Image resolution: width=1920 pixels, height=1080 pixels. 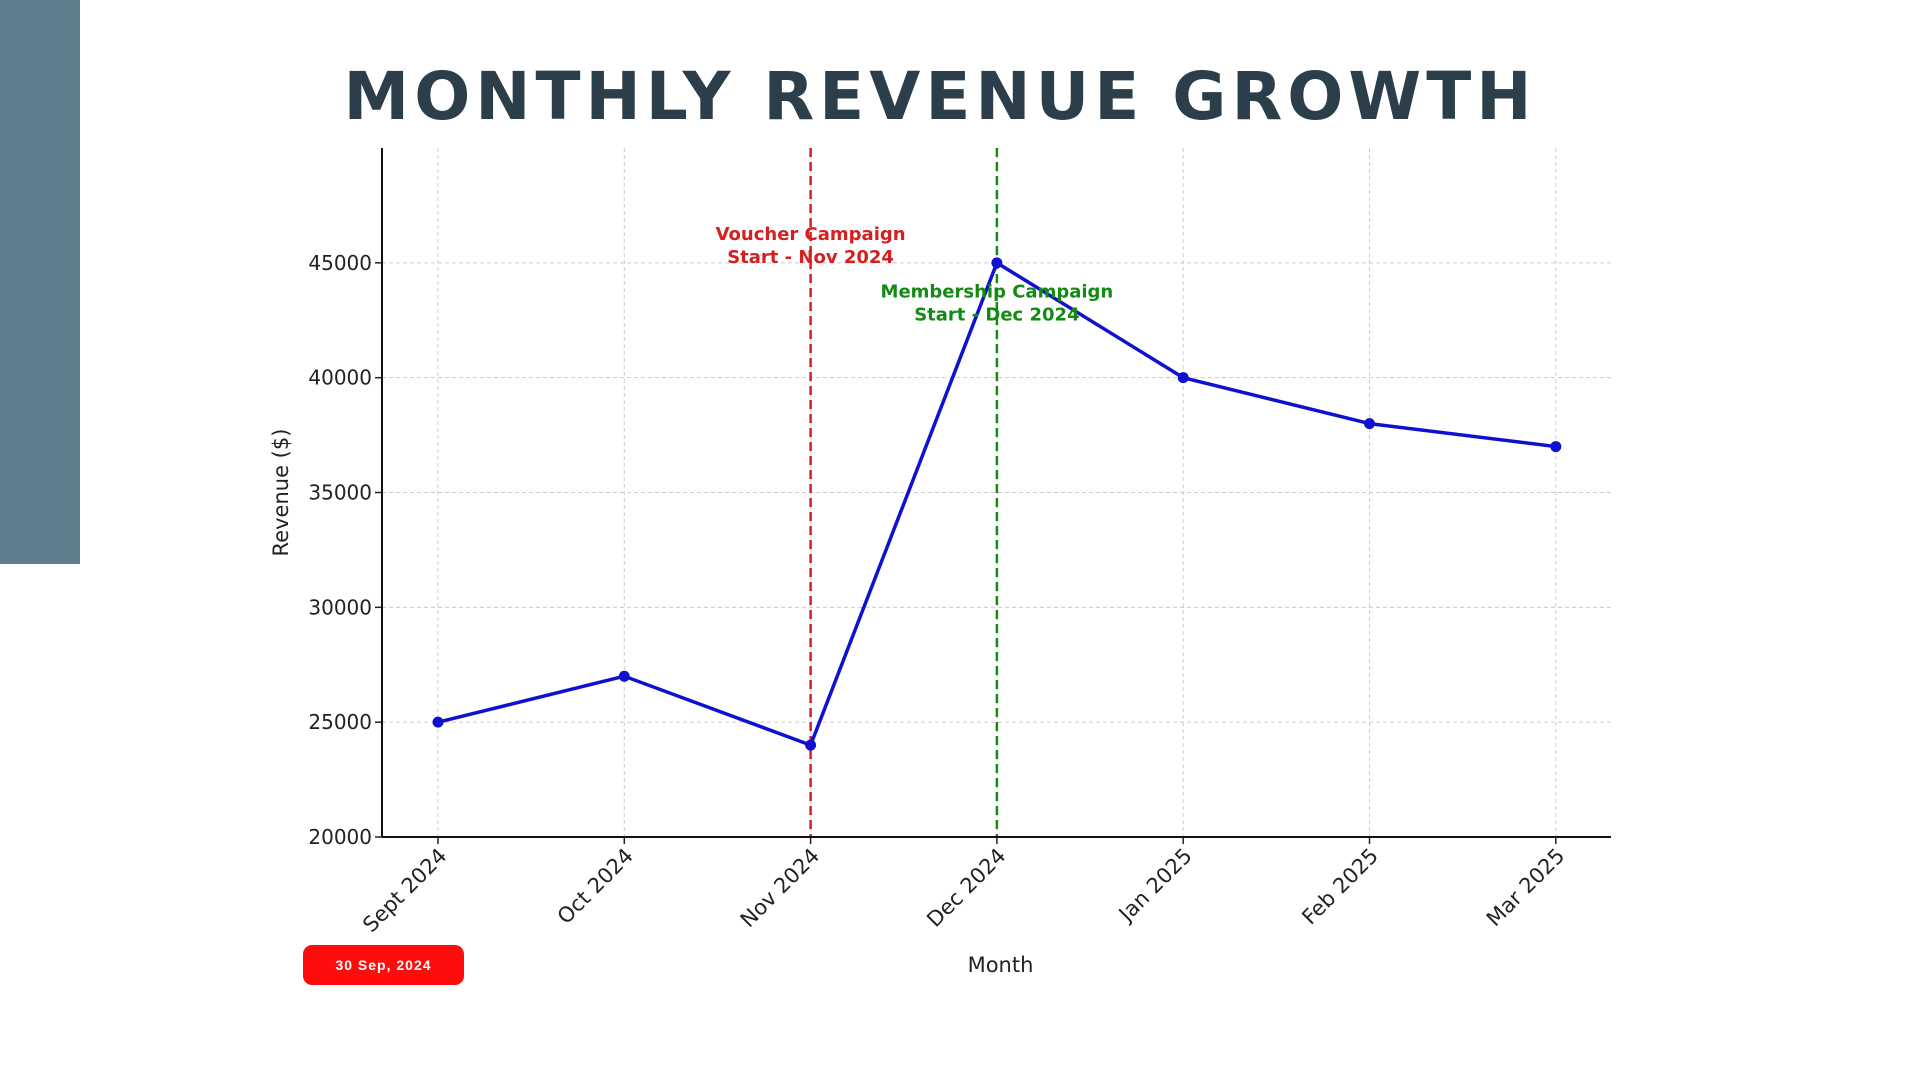 What do you see at coordinates (404, 890) in the screenshot?
I see `x-tick-label: Sept 2024` at bounding box center [404, 890].